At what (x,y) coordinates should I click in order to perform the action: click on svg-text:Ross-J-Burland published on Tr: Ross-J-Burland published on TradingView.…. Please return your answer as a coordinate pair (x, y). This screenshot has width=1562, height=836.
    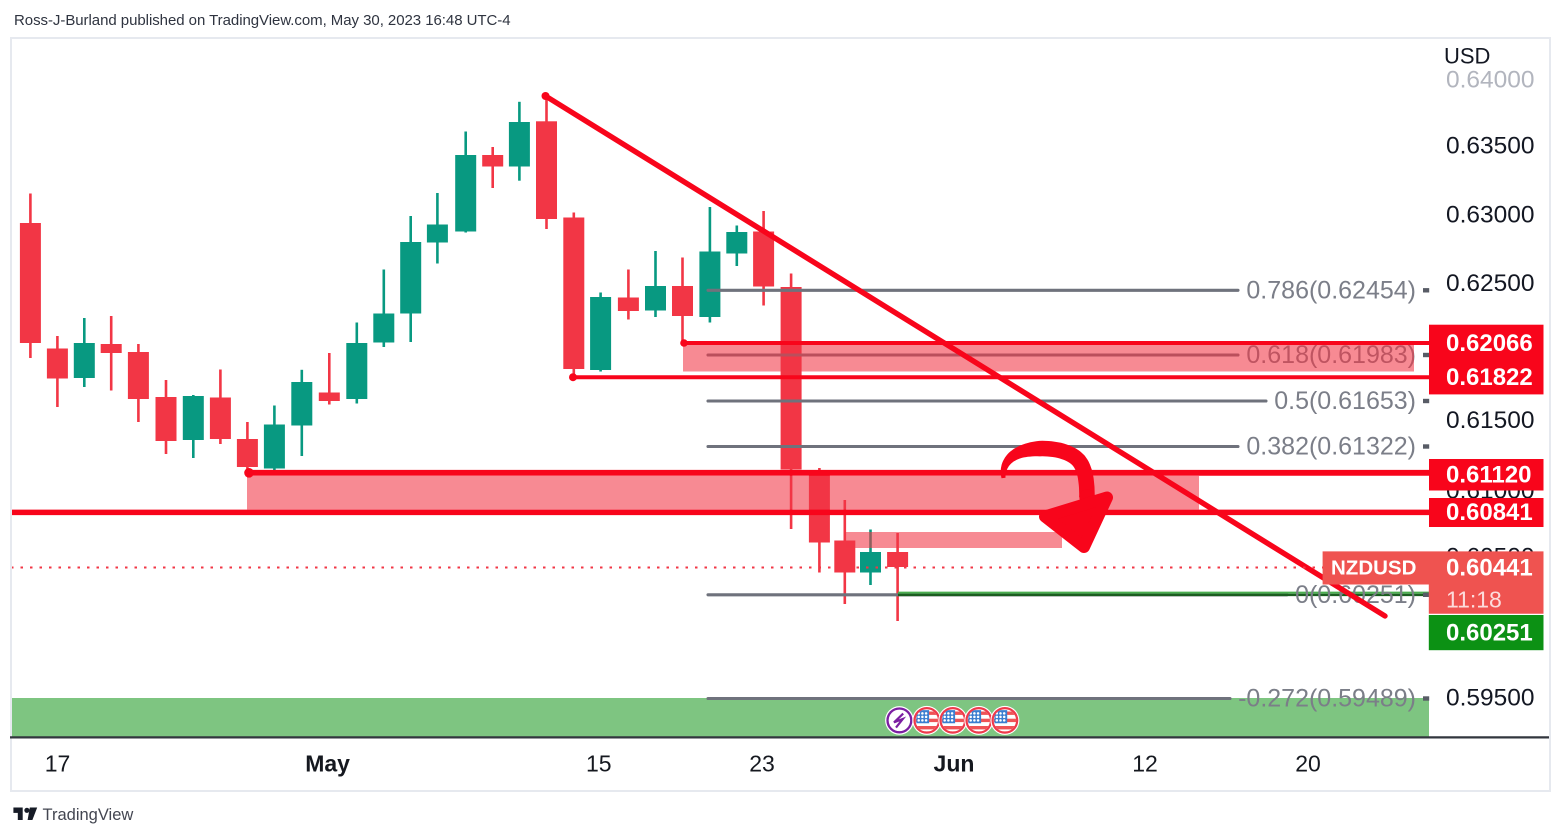
    Looking at the image, I should click on (262, 20).